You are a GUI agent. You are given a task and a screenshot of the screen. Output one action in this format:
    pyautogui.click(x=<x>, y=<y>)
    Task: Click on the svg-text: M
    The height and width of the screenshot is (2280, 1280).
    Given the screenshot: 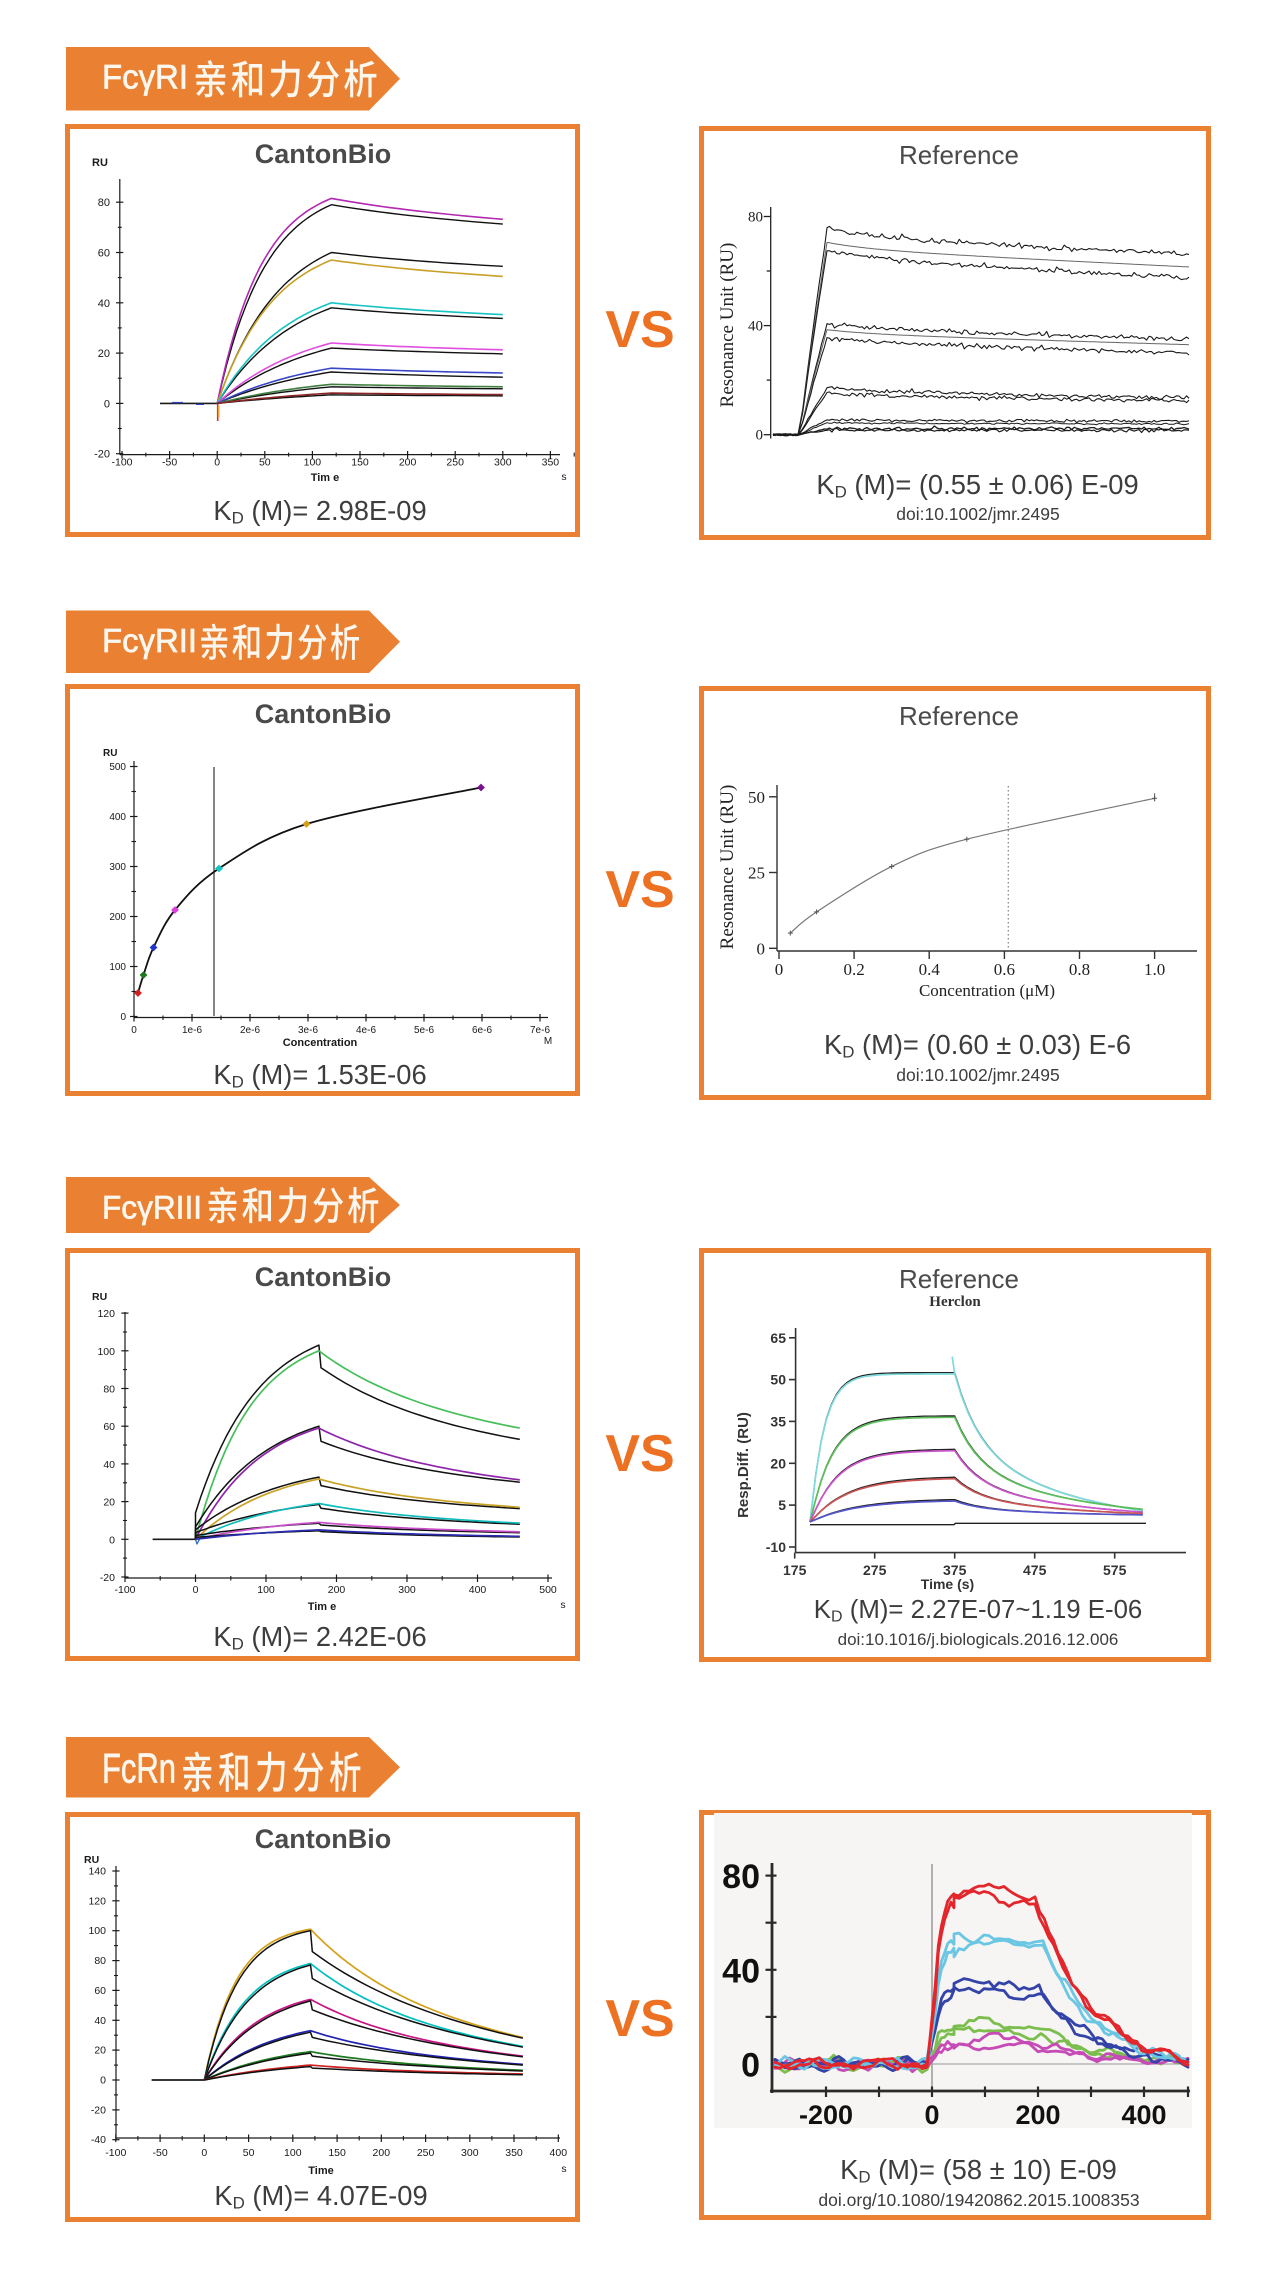 What is the action you would take?
    pyautogui.click(x=548, y=1041)
    